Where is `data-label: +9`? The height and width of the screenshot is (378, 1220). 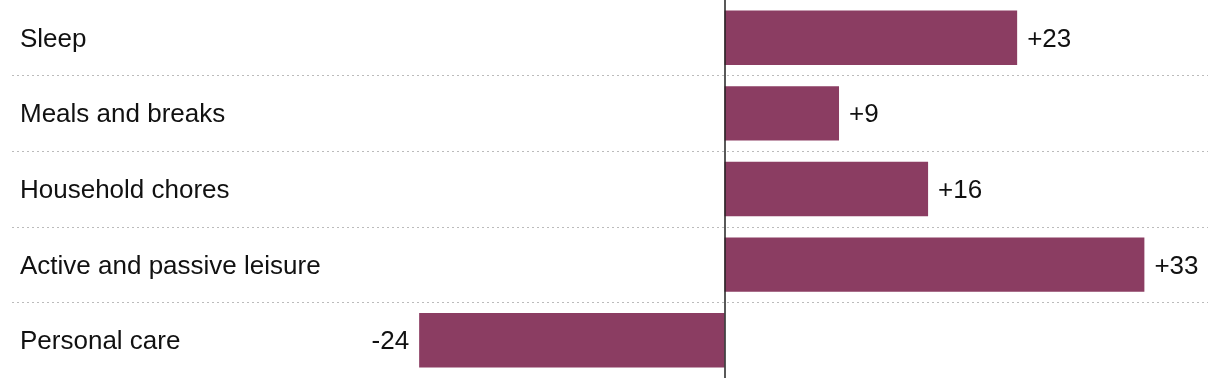
data-label: +9 is located at coordinates (864, 113).